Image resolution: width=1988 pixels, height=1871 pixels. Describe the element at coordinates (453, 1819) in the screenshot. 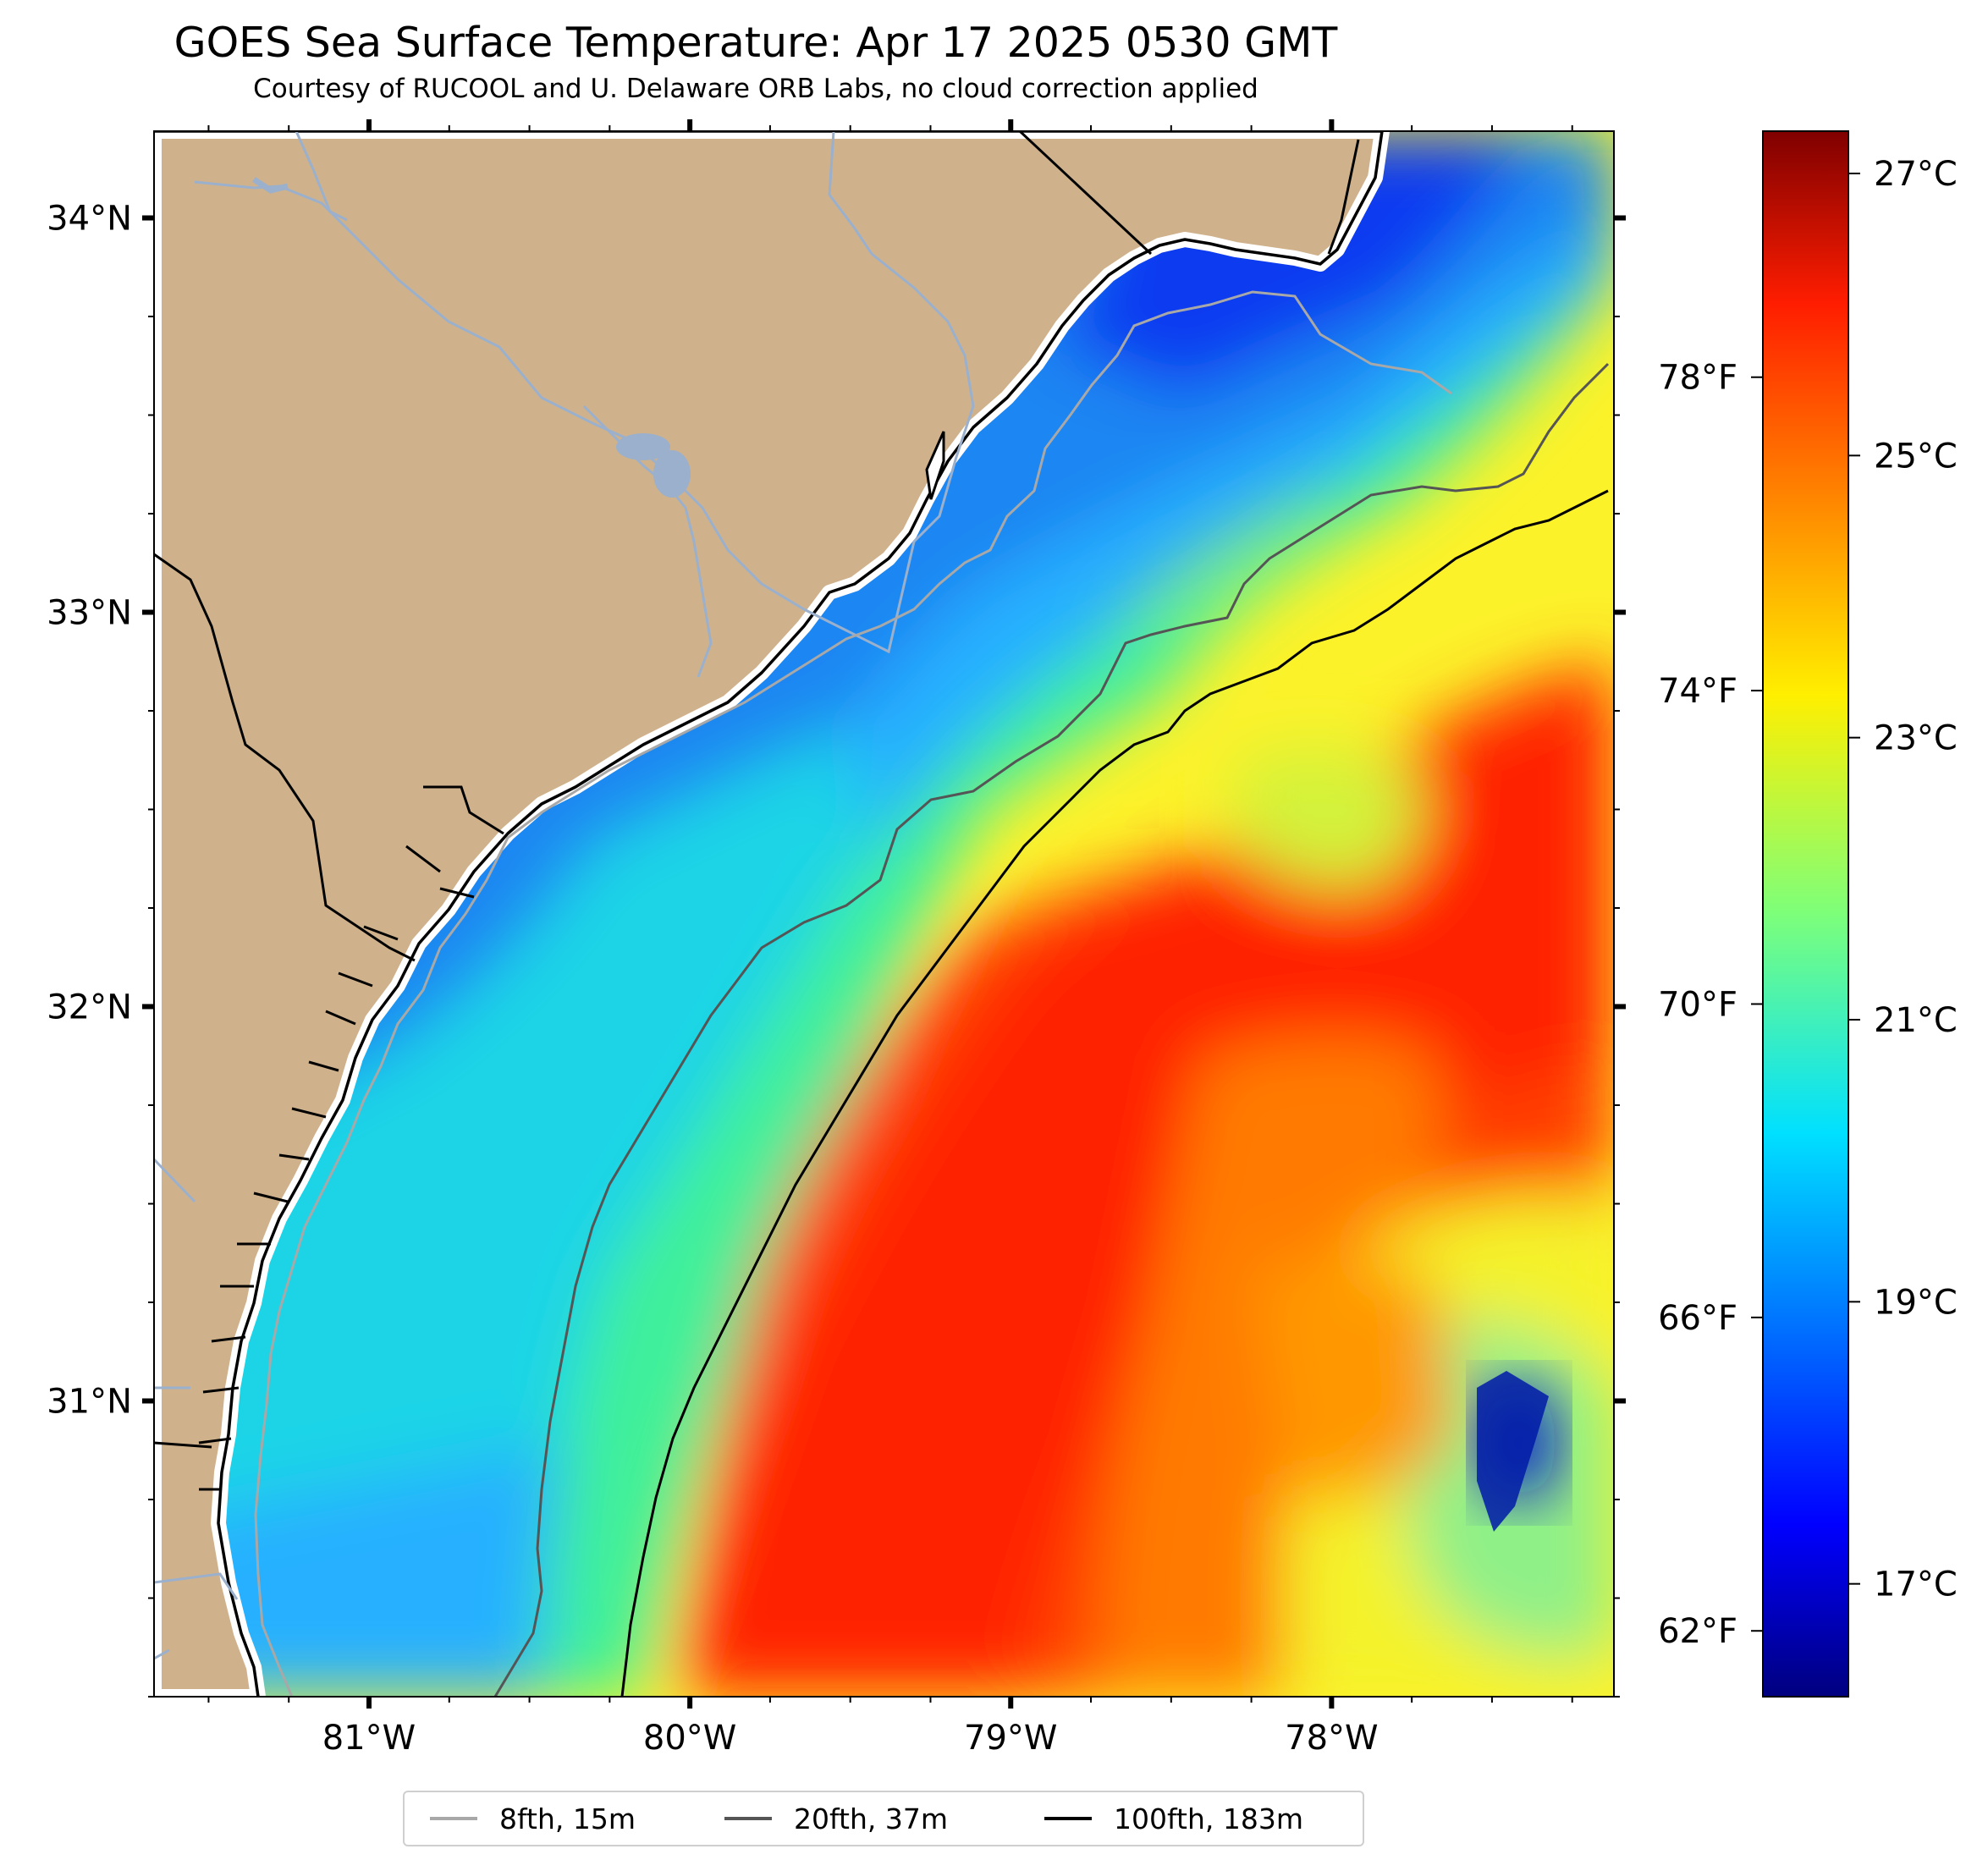

I see `legend-swatch-8fth` at that location.